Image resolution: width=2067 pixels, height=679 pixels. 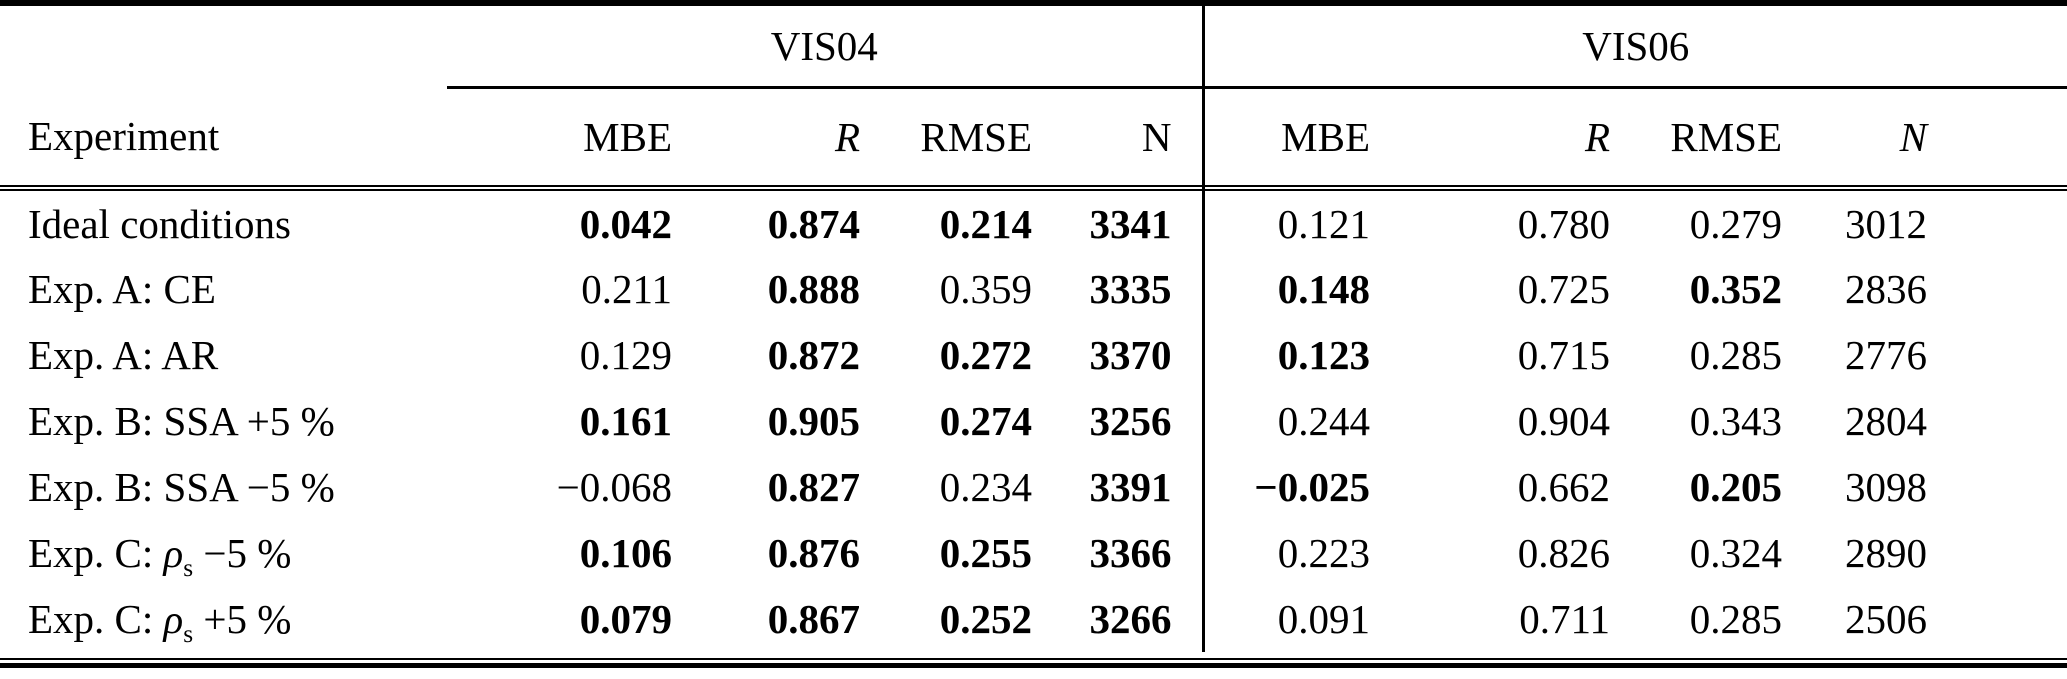 What do you see at coordinates (1033, 136) in the screenshot?
I see `column-header-row: Experiment MBE R RMSE N MBE R RMSE N` at bounding box center [1033, 136].